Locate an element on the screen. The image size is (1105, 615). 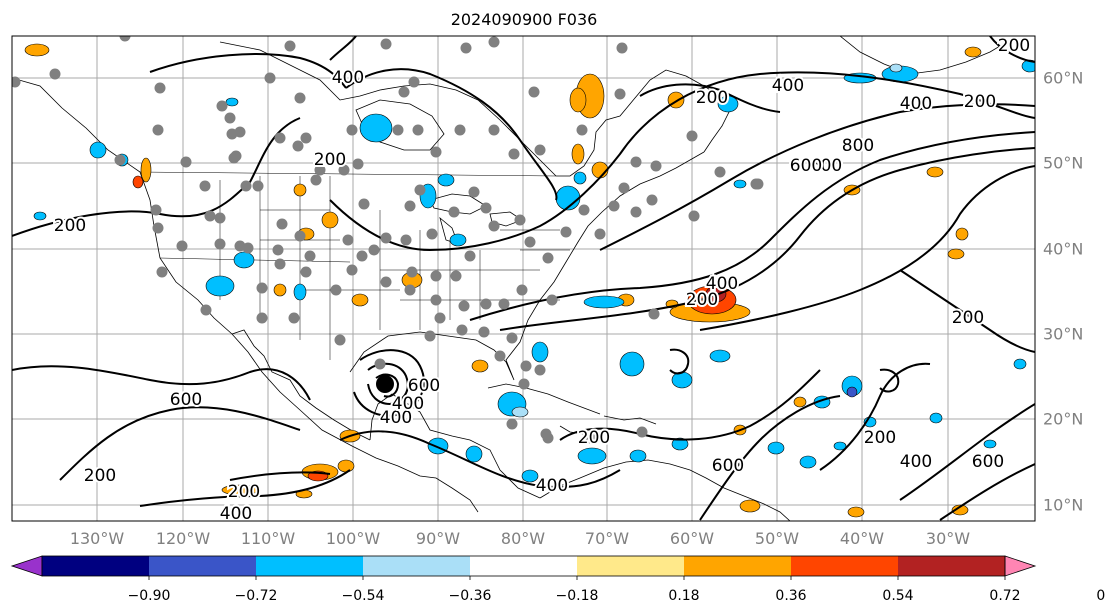
colorbar-tick-label: 0.90 is located at coordinates (1100, 596).